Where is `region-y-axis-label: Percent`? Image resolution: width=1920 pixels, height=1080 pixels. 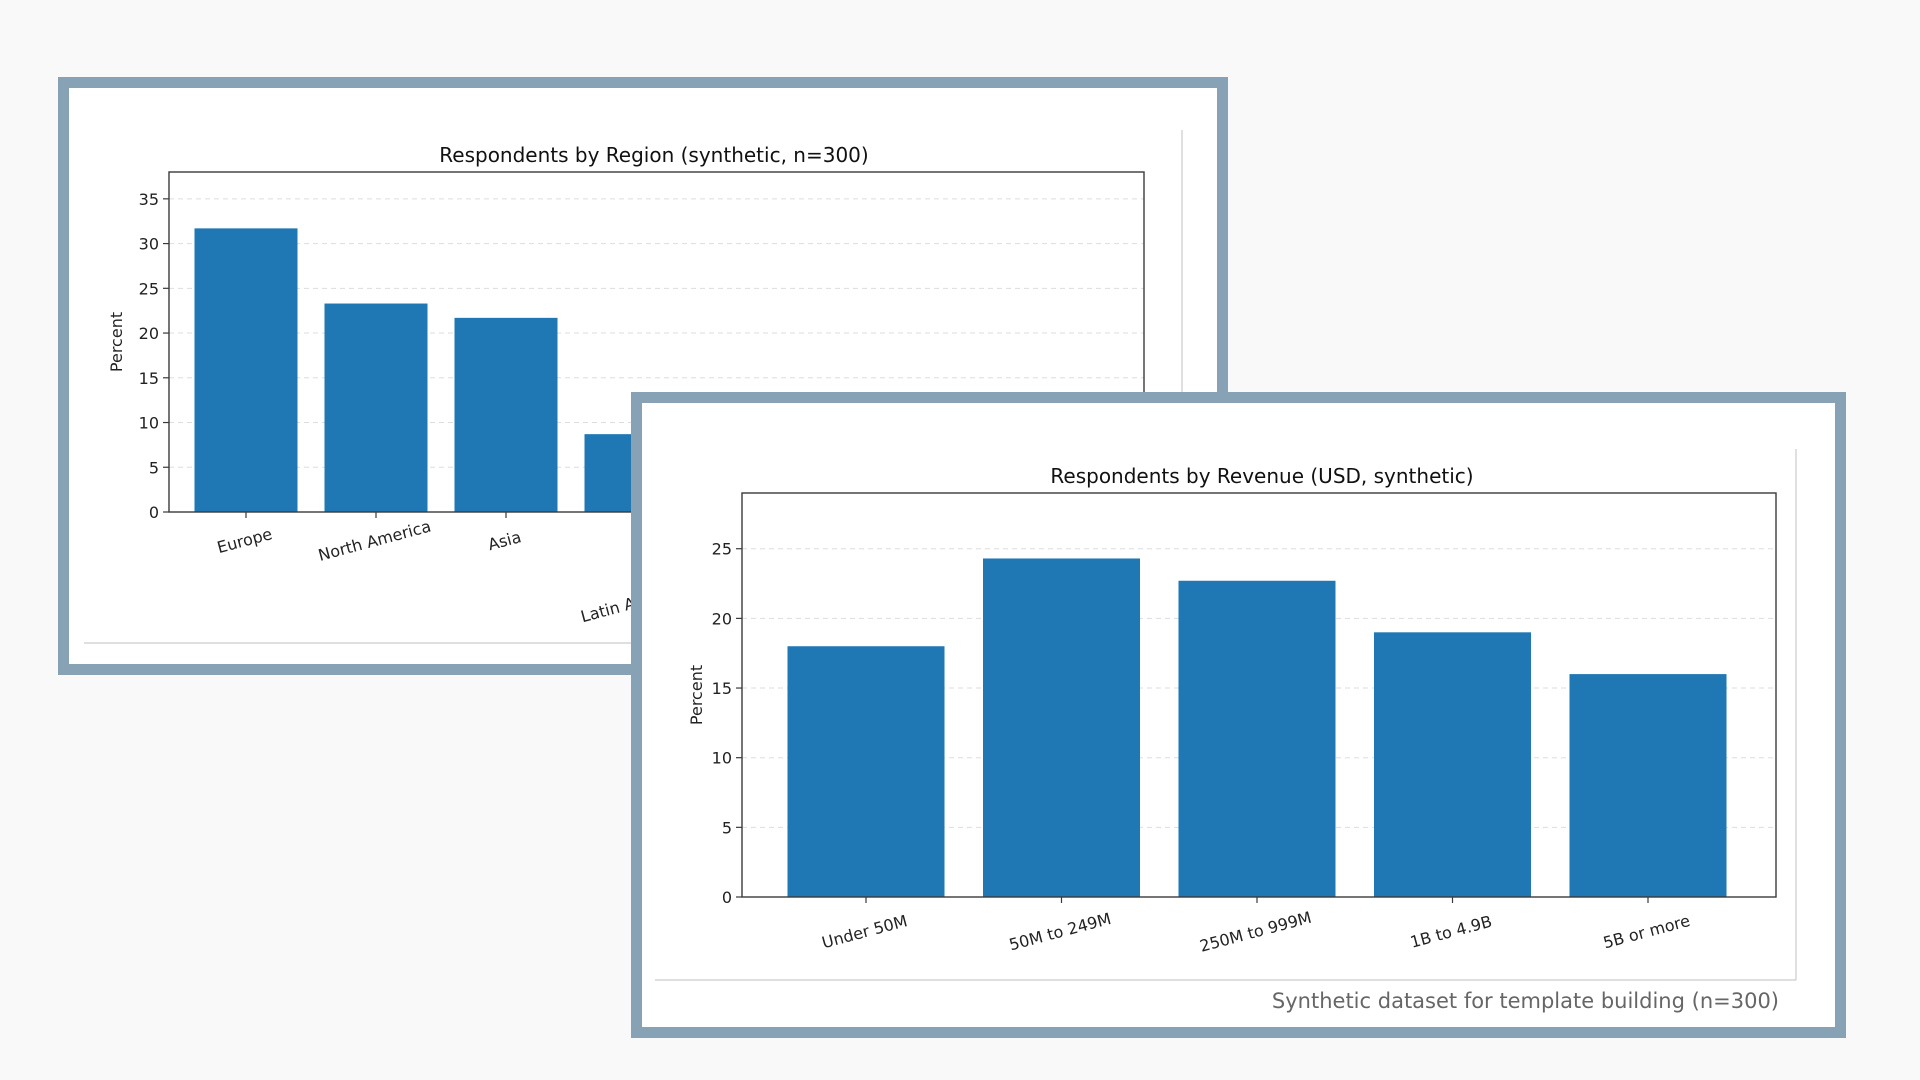 region-y-axis-label: Percent is located at coordinates (116, 342).